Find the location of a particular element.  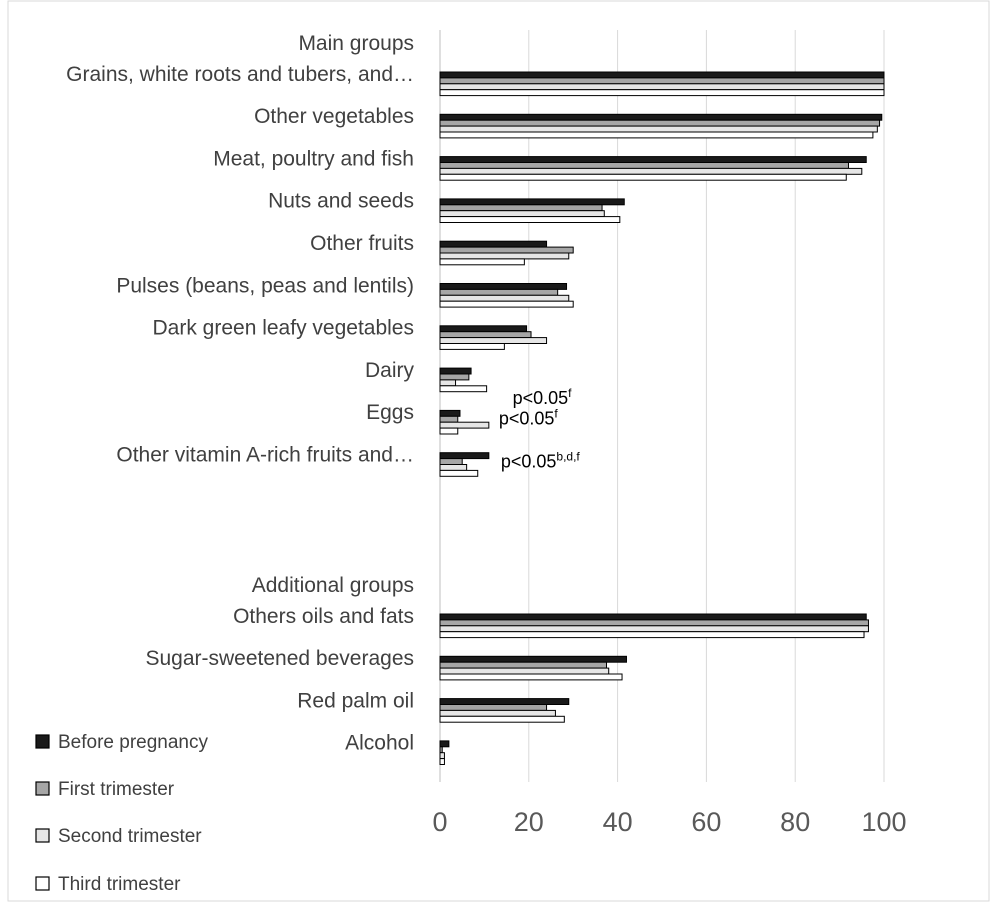

group-heading: Additional groups is located at coordinates (333, 585).